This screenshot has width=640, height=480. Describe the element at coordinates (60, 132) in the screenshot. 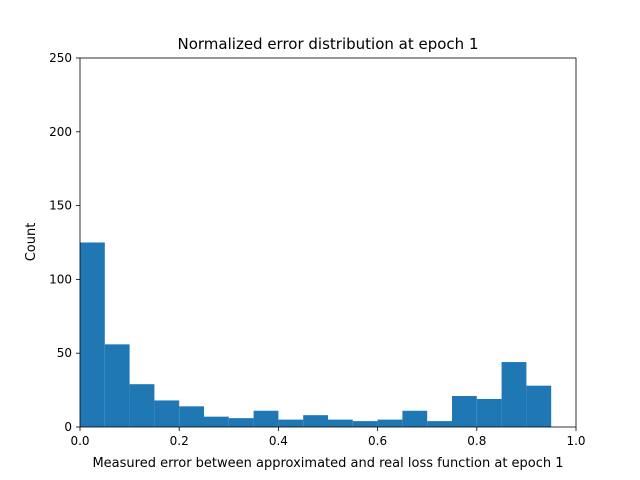

I see `y-tick-label: 200` at that location.